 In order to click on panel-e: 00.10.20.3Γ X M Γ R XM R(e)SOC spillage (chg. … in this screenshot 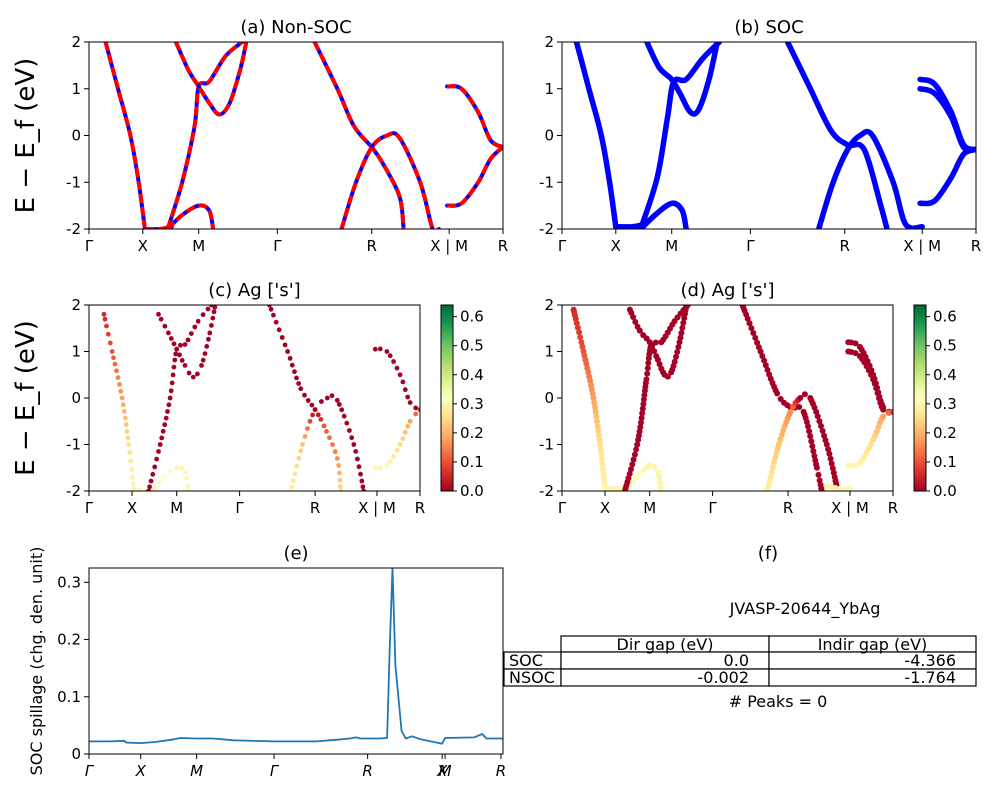, I will do `click(266, 661)`.